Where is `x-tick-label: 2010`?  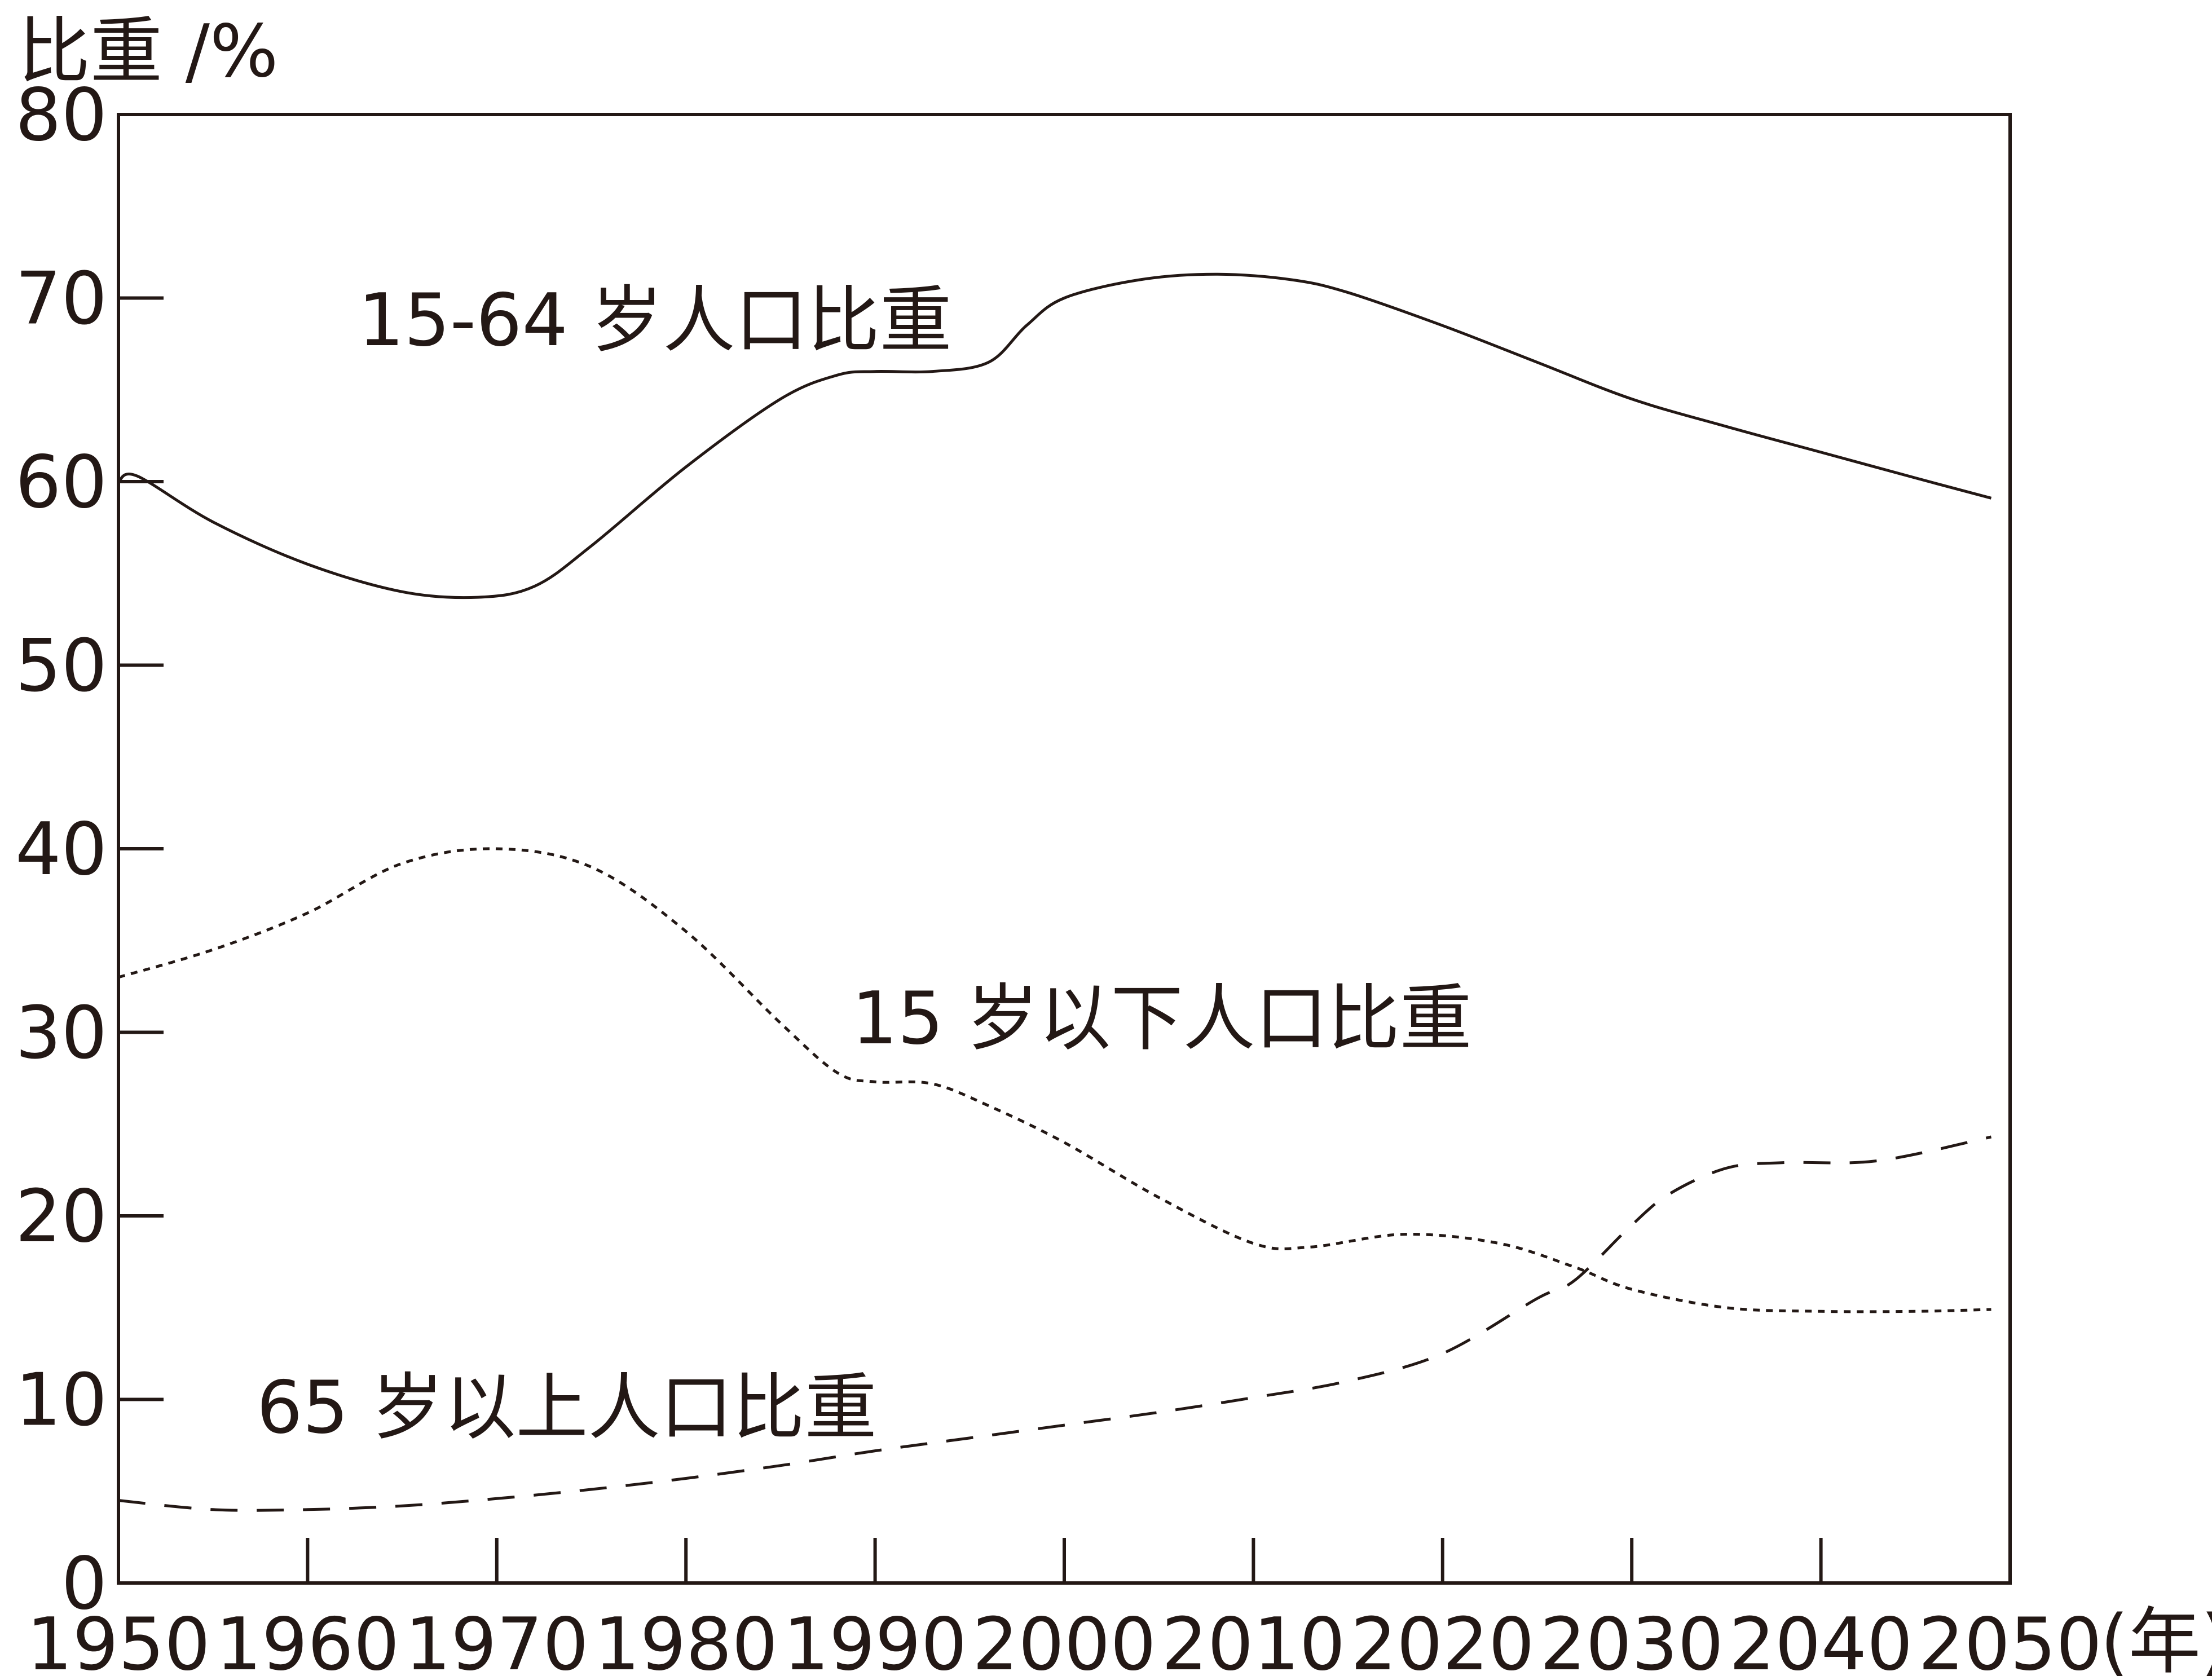 x-tick-label: 2010 is located at coordinates (1254, 1641).